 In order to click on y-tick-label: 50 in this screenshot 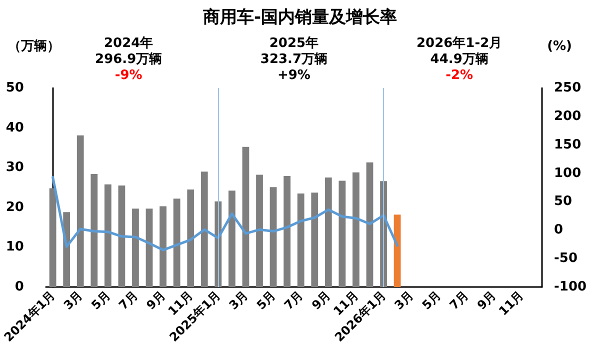, I will do `click(15, 88)`.